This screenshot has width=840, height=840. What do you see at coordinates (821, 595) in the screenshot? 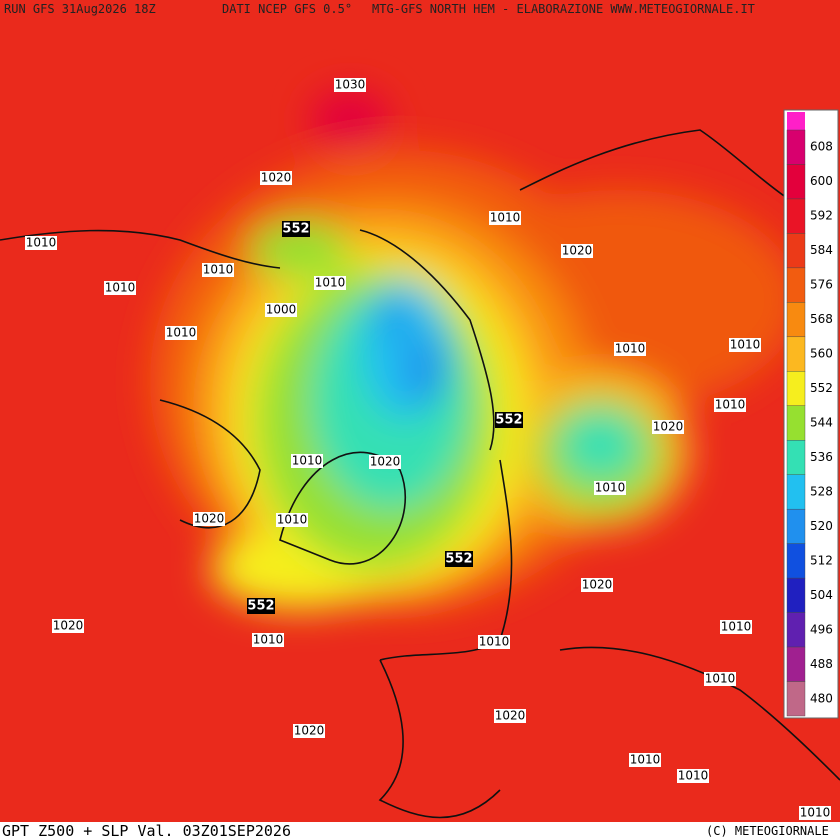
I see `legend-label: 504` at bounding box center [821, 595].